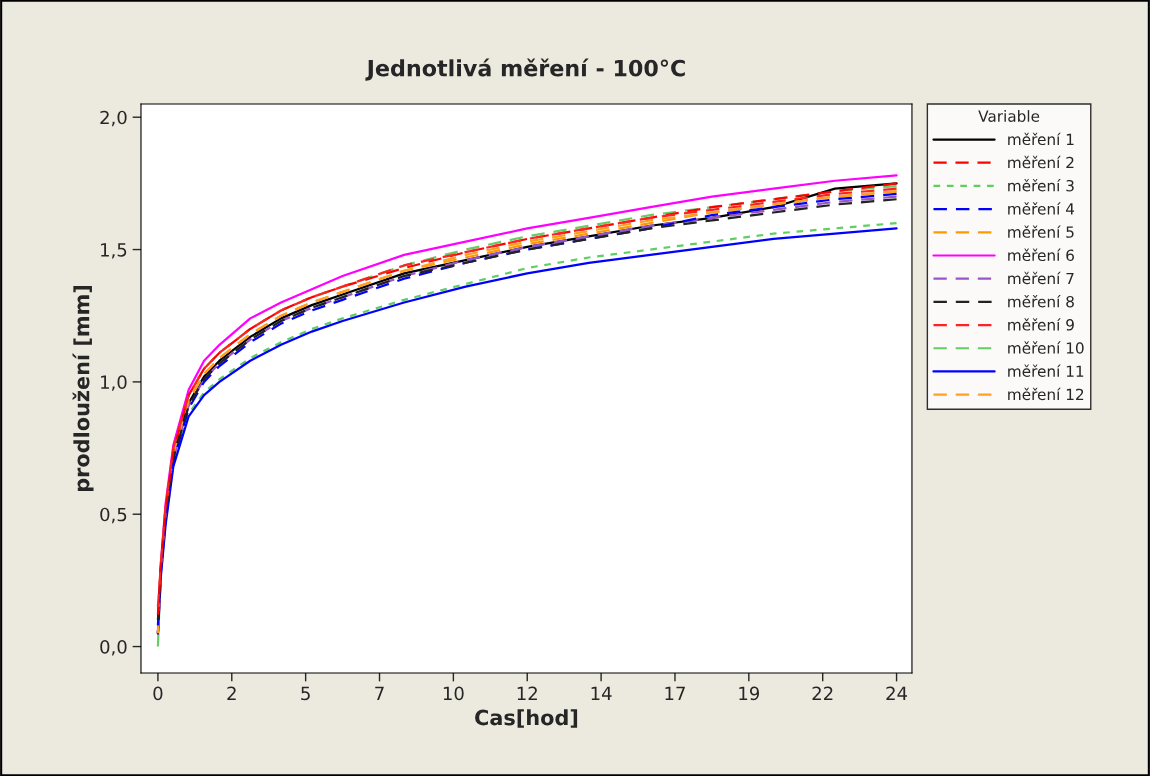 The height and width of the screenshot is (776, 1150). Describe the element at coordinates (527, 693) in the screenshot. I see `x-tick-label: 12` at that location.